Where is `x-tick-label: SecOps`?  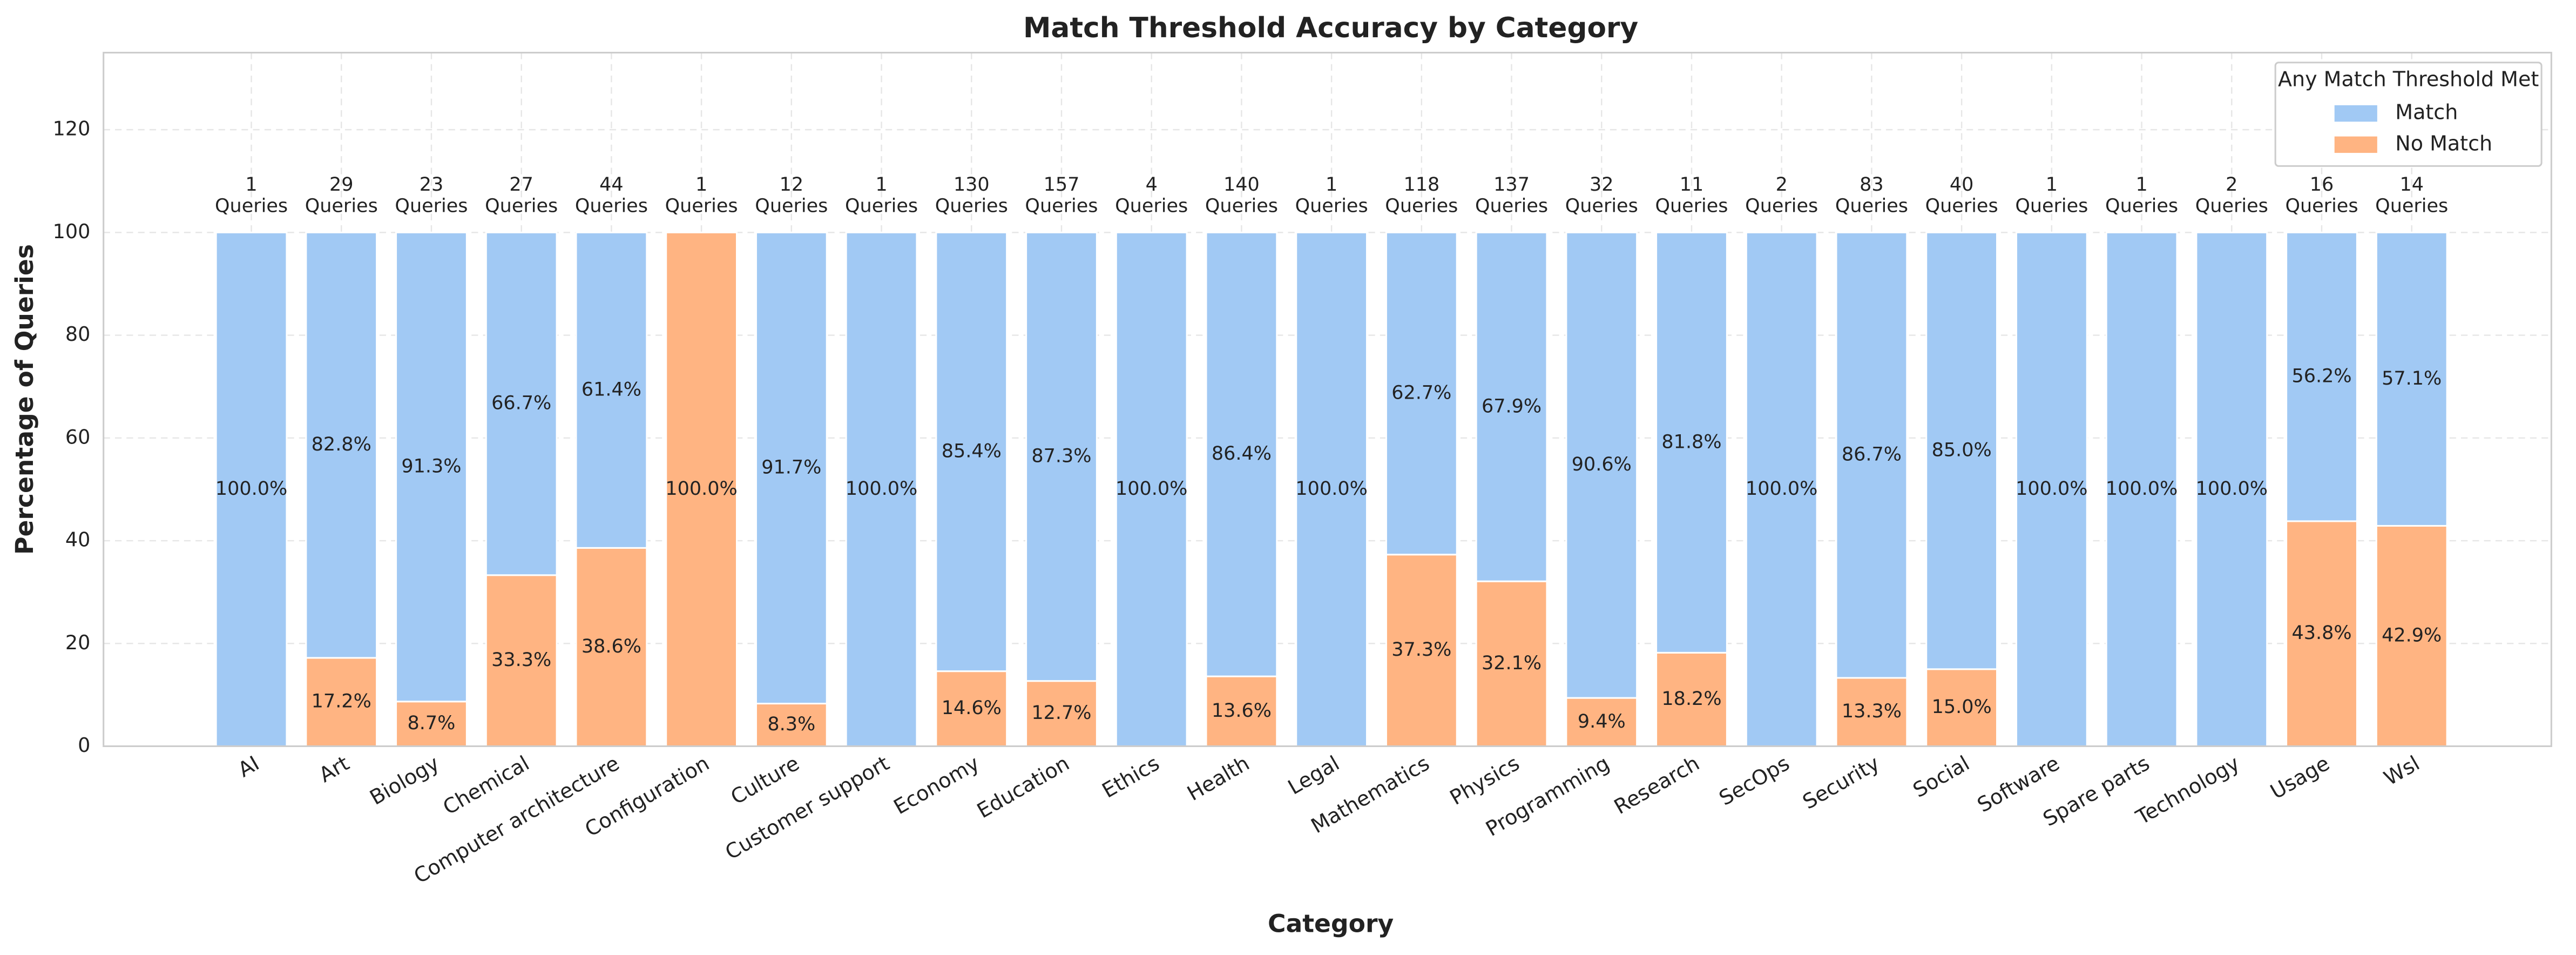
x-tick-label: SecOps is located at coordinates (1754, 780).